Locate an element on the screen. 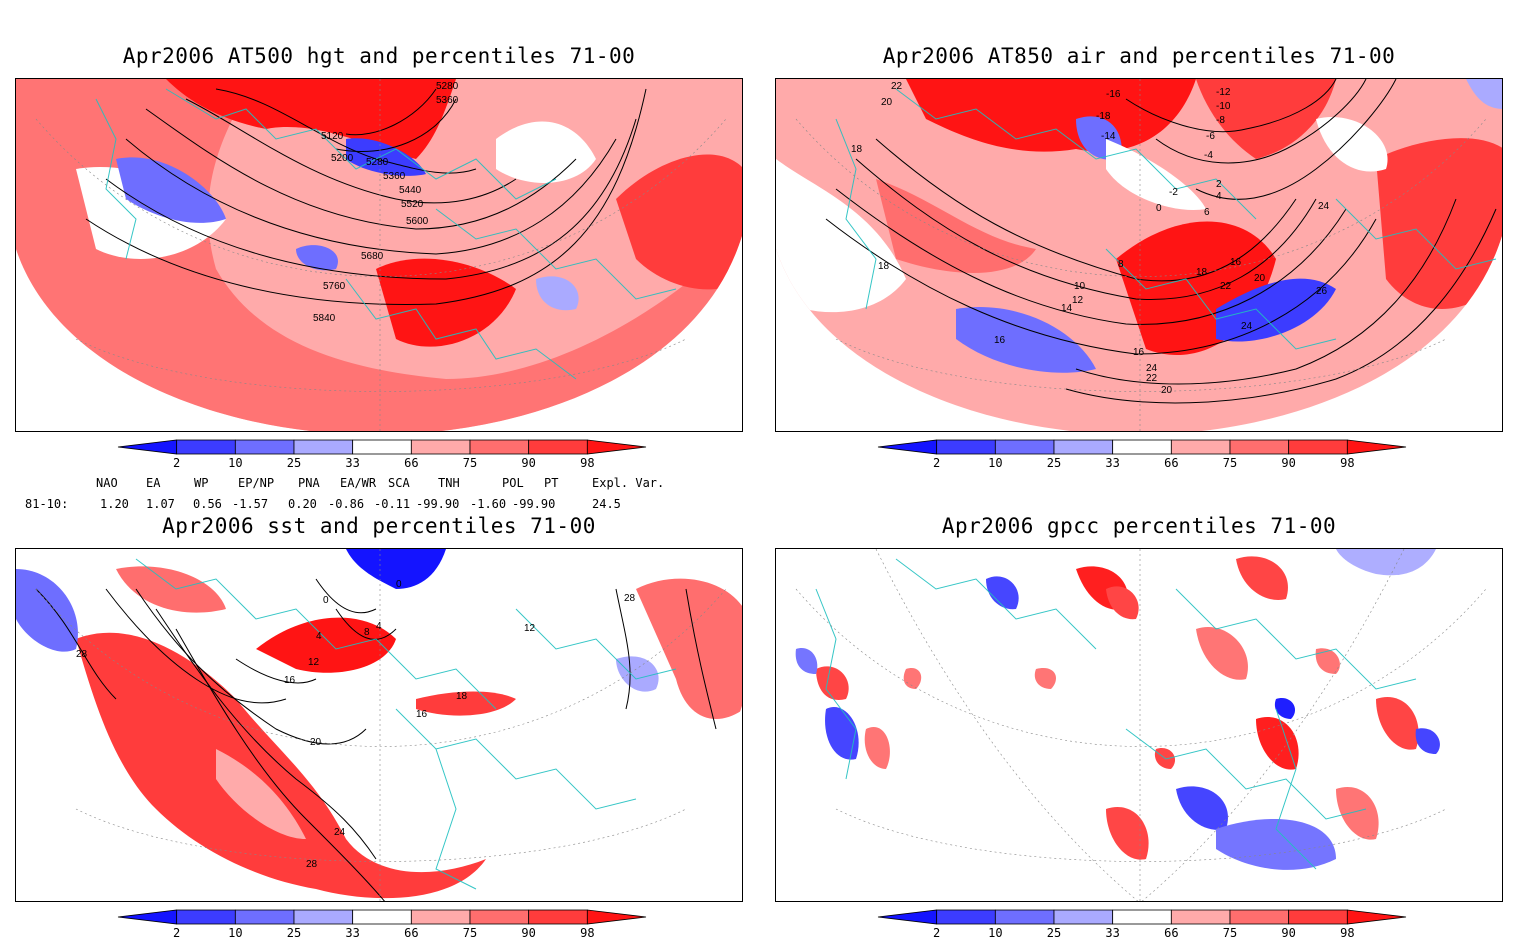 The height and width of the screenshot is (946, 1520). index-header-tnh: TNH is located at coordinates (449, 483).